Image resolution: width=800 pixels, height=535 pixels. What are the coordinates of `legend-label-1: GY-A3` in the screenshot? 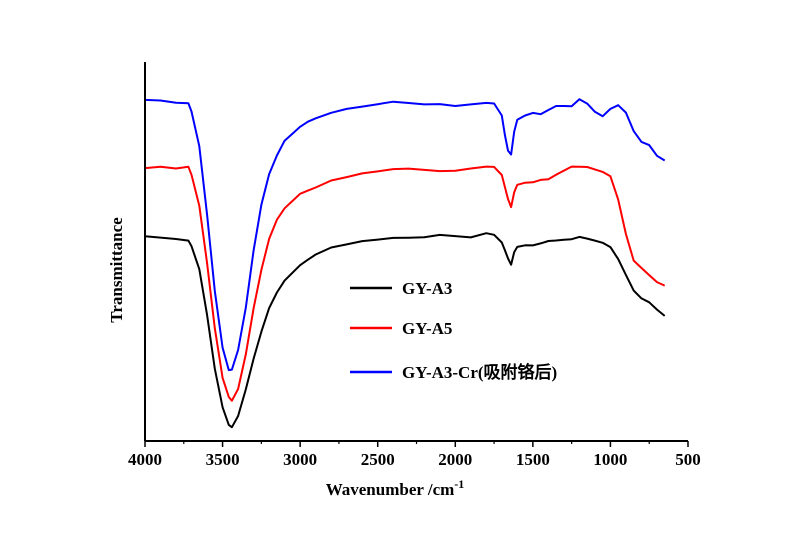 It's located at (427, 288).